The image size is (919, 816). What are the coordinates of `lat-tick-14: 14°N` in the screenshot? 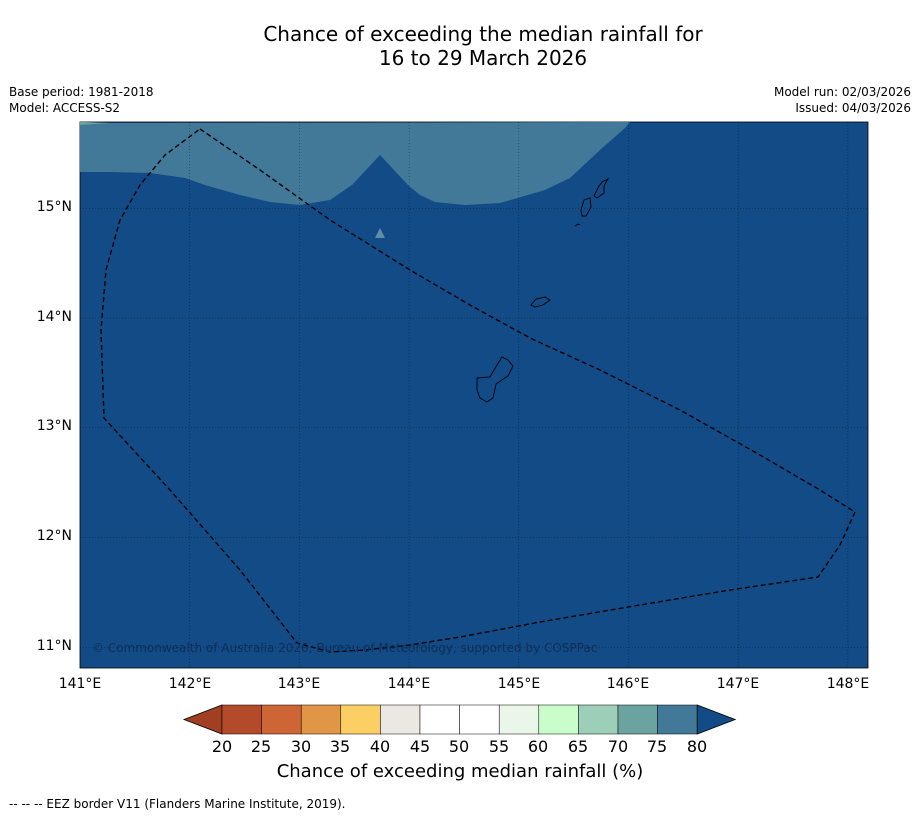 It's located at (54, 317).